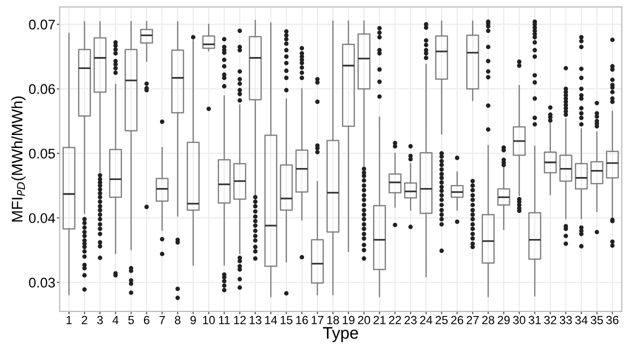 The image size is (628, 346). Describe the element at coordinates (348, 320) in the screenshot. I see `x-tick-label: 19` at that location.